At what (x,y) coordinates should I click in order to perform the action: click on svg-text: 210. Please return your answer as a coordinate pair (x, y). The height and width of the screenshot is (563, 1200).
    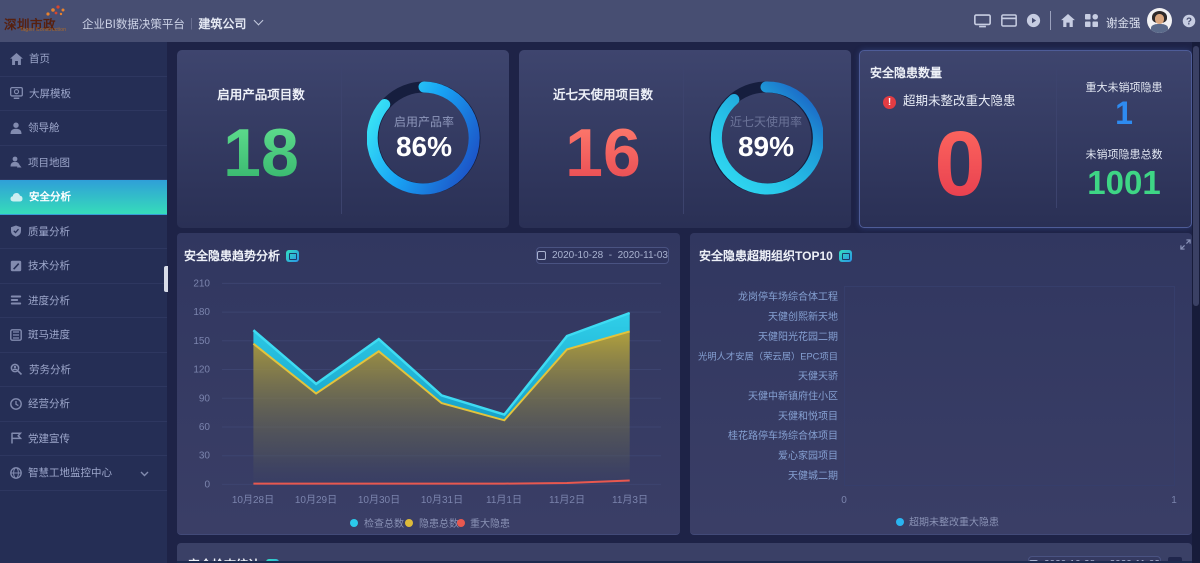
    Looking at the image, I should click on (201, 283).